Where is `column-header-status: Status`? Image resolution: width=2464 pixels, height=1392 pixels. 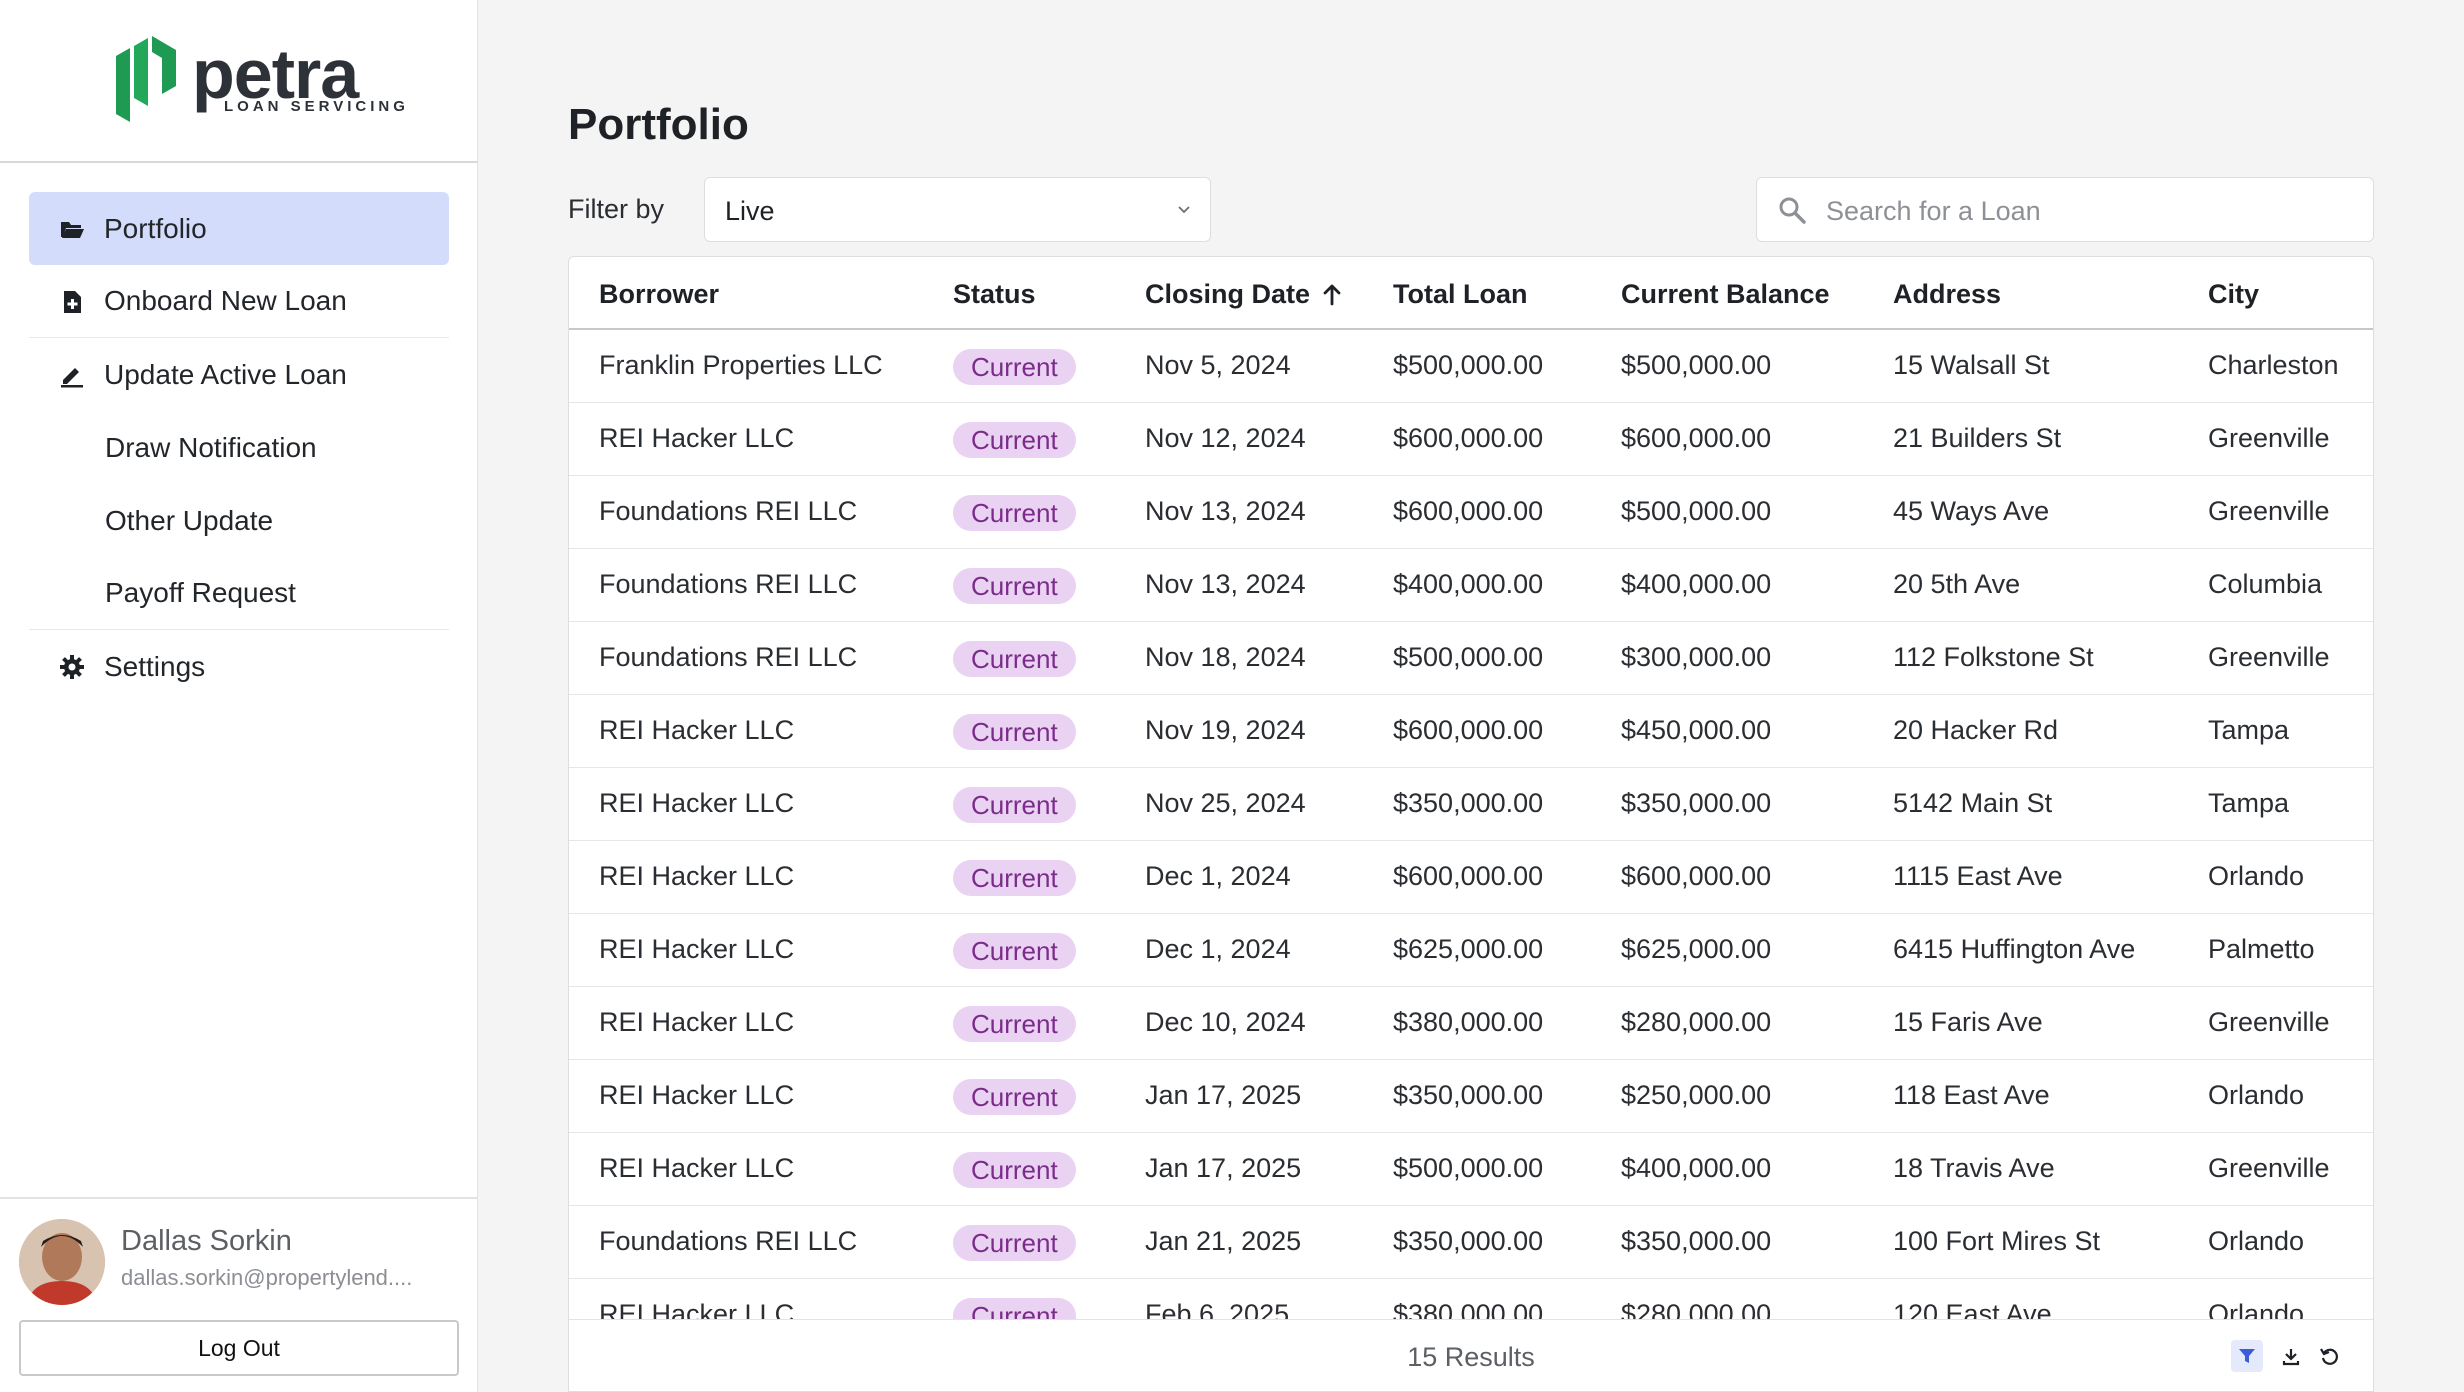
column-header-status: Status is located at coordinates (994, 294).